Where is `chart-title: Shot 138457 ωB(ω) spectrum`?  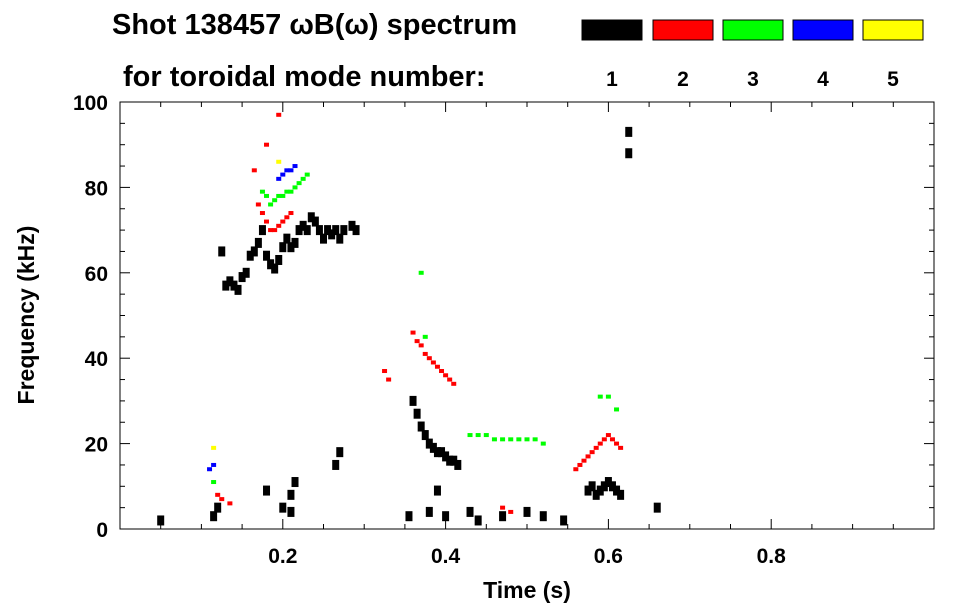 chart-title: Shot 138457 ωB(ω) spectrum is located at coordinates (314, 25).